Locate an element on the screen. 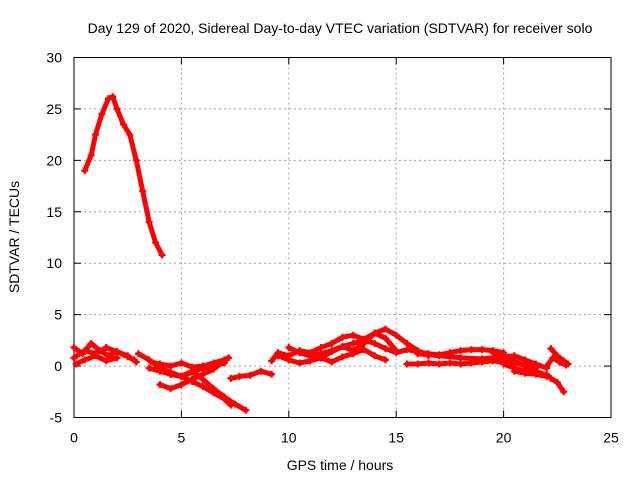  x-tick-label: 5 is located at coordinates (182, 438).